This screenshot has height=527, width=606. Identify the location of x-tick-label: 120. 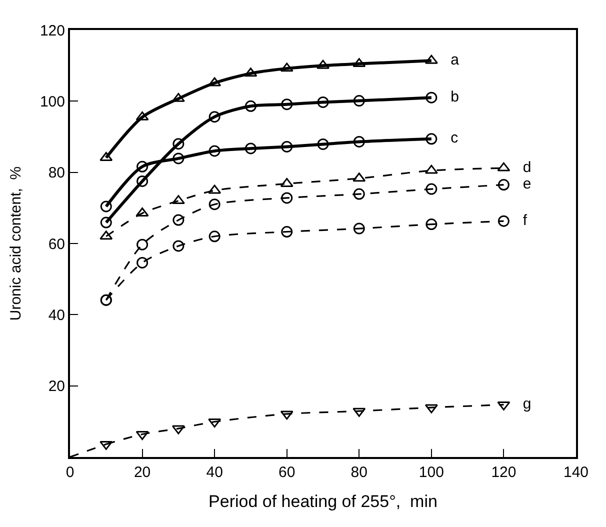
(503, 472).